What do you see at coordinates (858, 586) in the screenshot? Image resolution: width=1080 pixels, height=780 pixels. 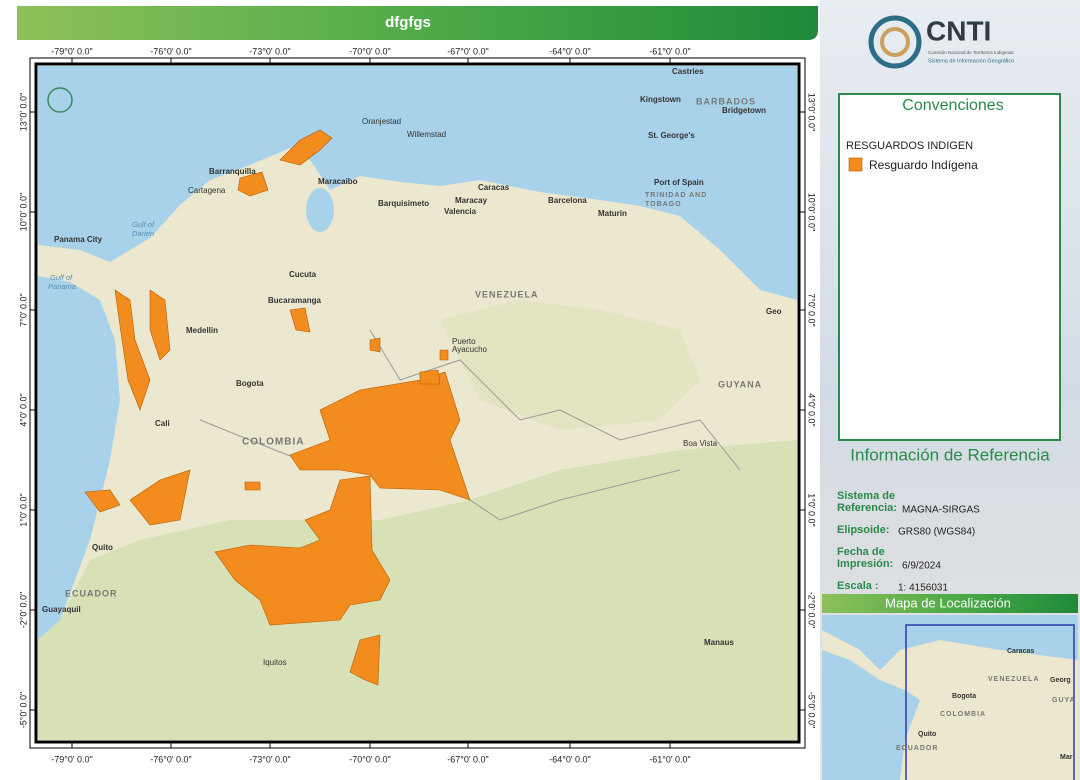 I see `reference-label: Escala :` at bounding box center [858, 586].